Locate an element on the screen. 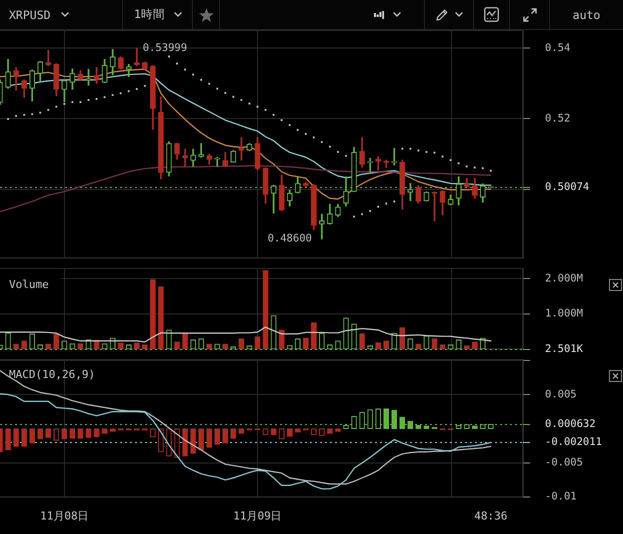 This screenshot has width=623, height=534. x-tick-label: 48:36 is located at coordinates (491, 515).